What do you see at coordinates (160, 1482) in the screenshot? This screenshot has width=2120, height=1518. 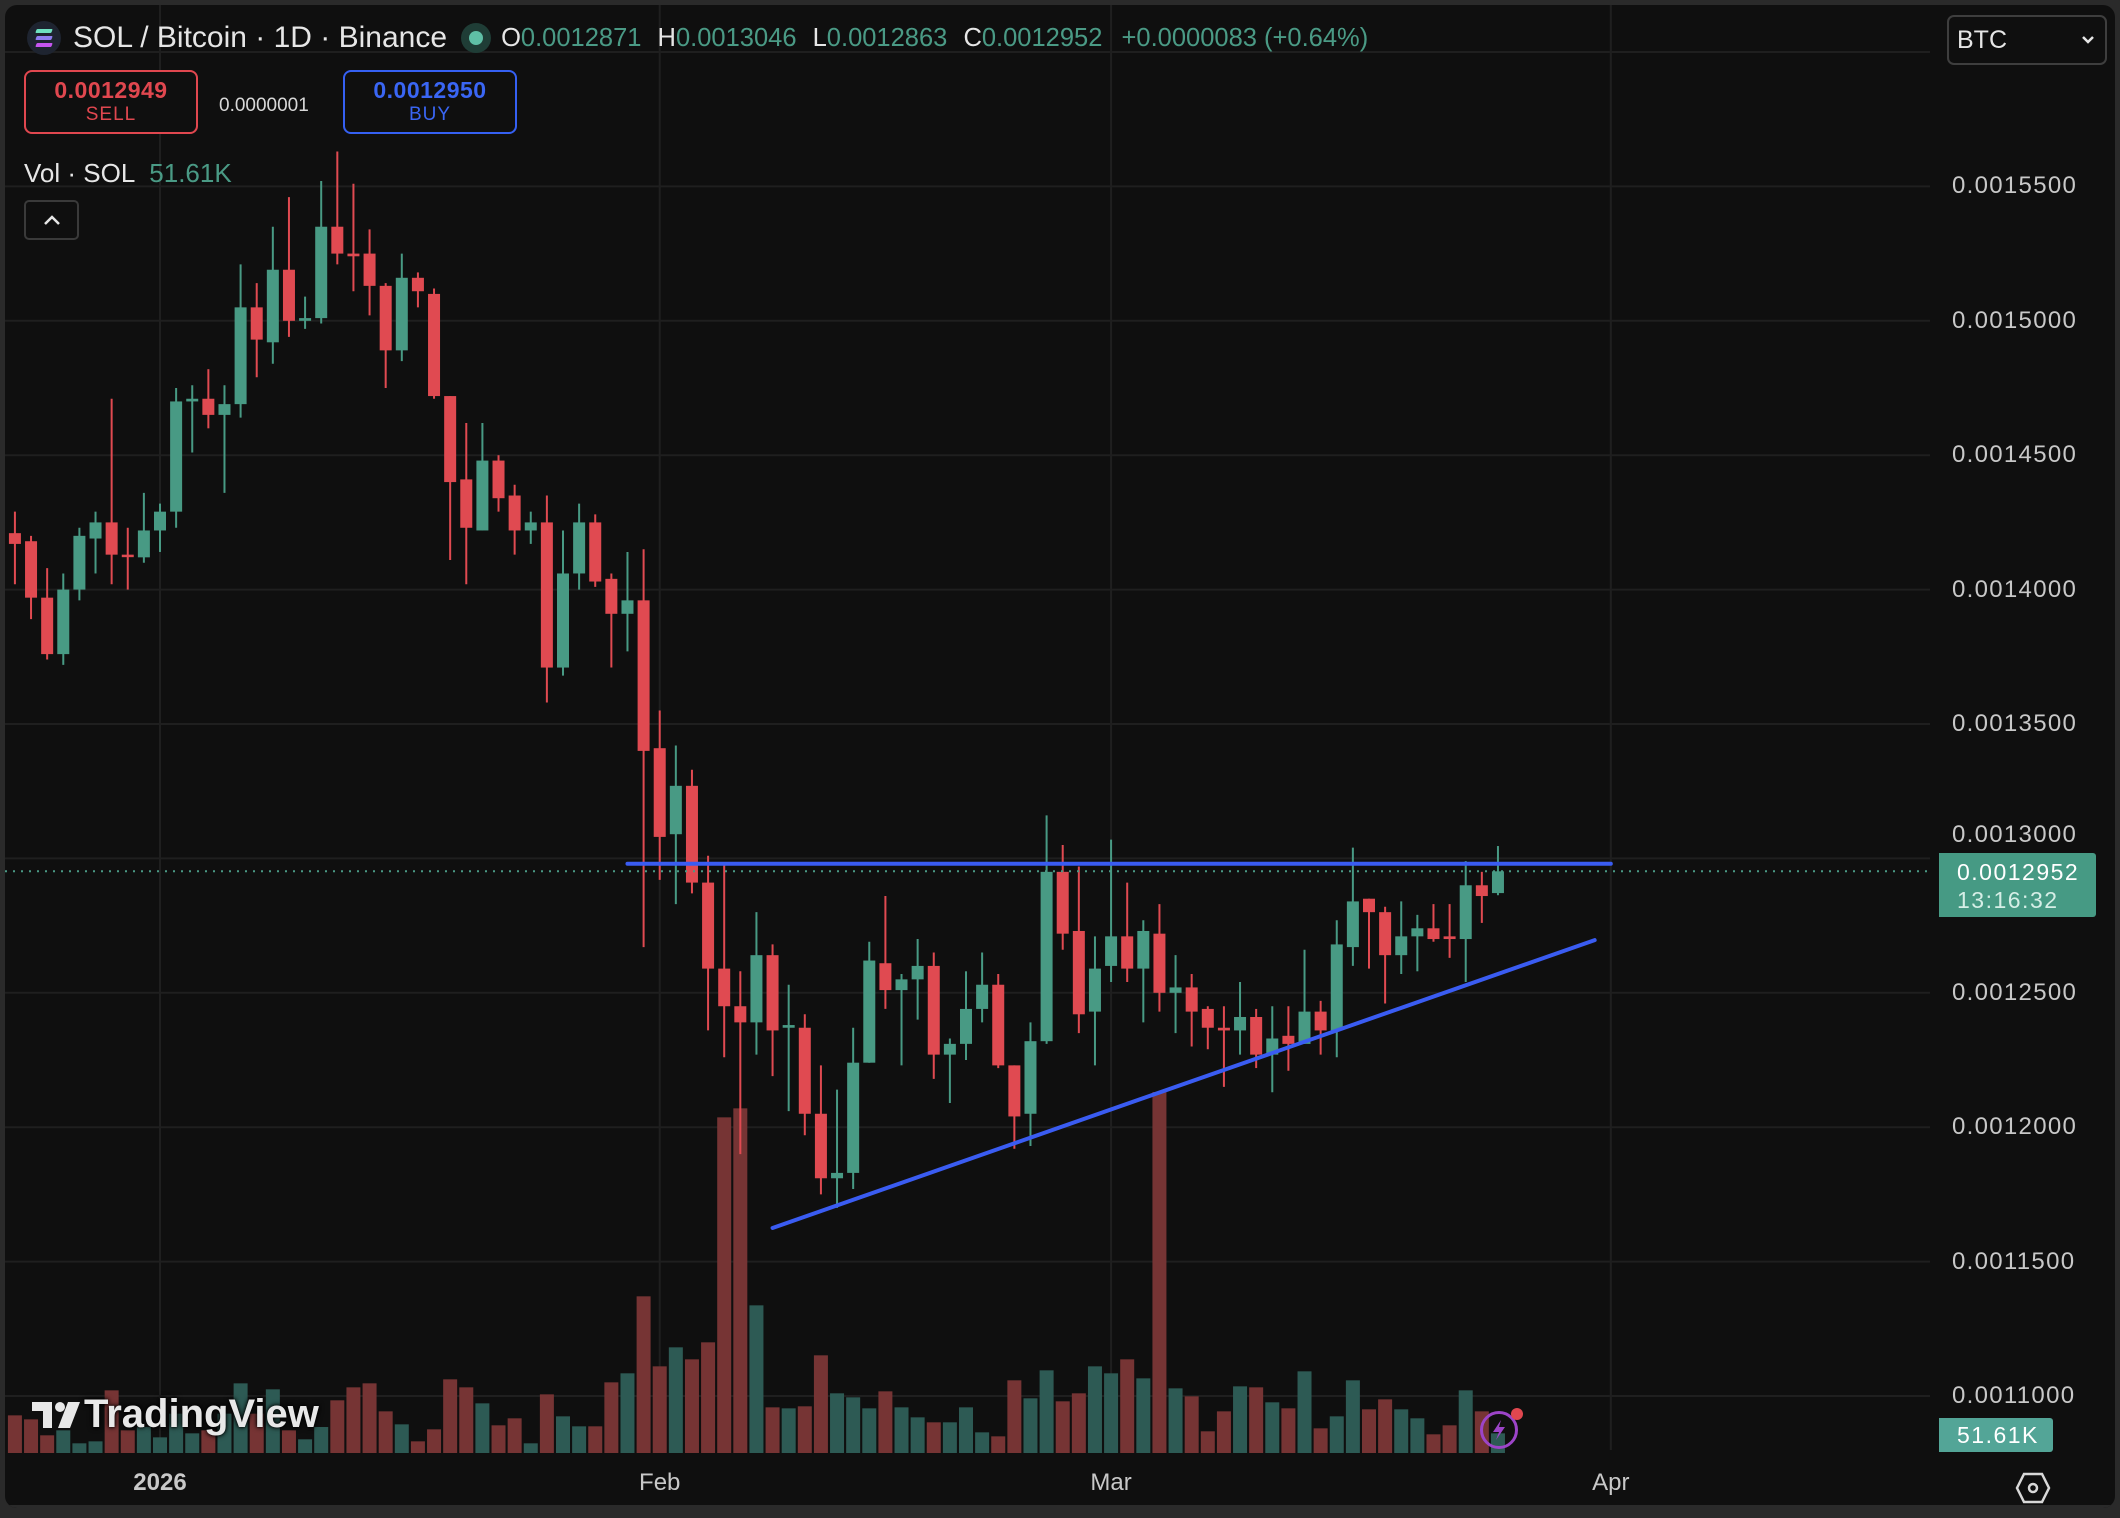 I see `time-axis-label: 2026` at bounding box center [160, 1482].